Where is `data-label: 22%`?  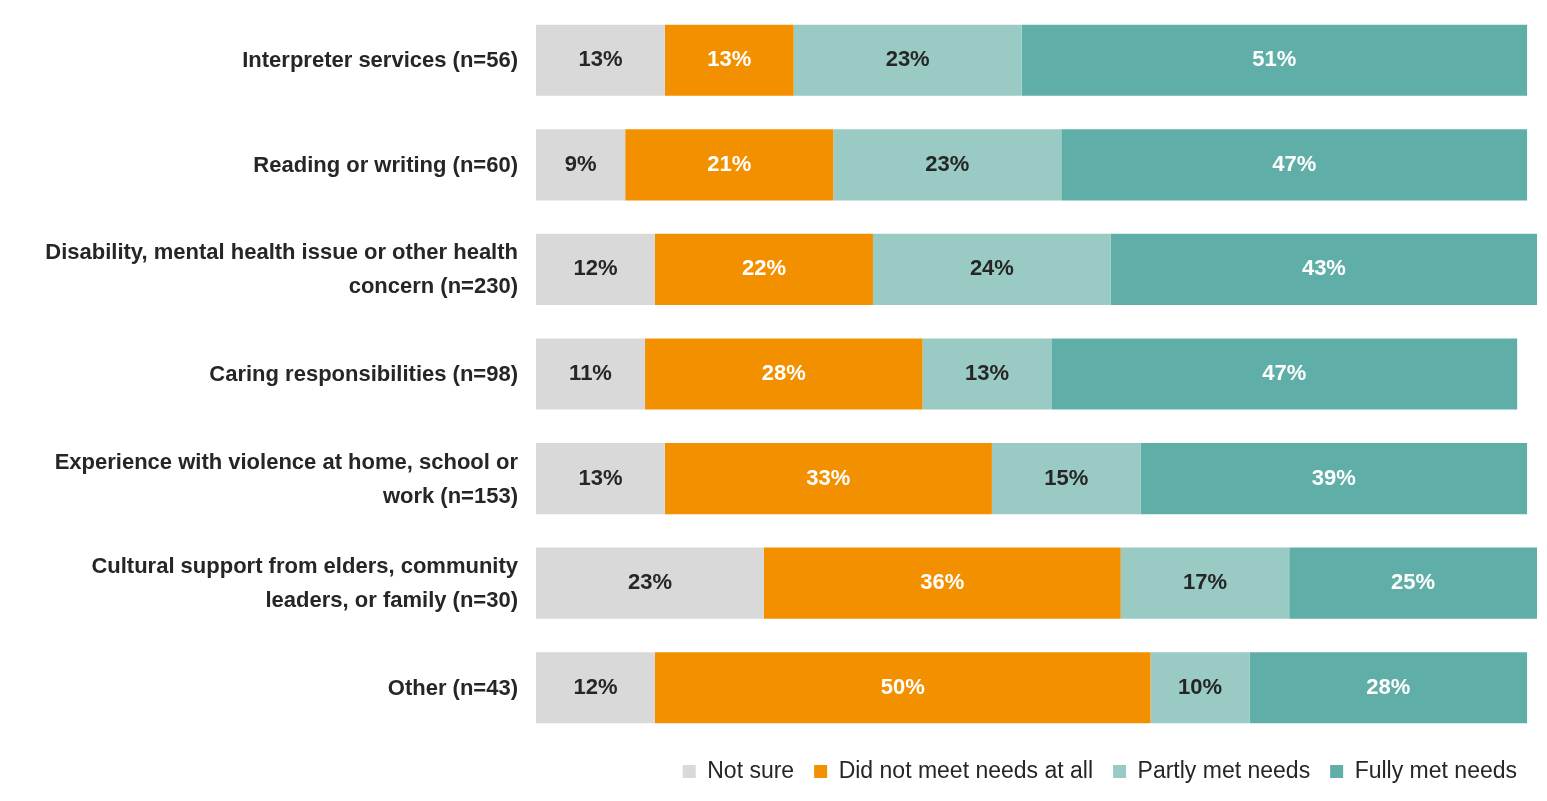
data-label: 22% is located at coordinates (763, 268).